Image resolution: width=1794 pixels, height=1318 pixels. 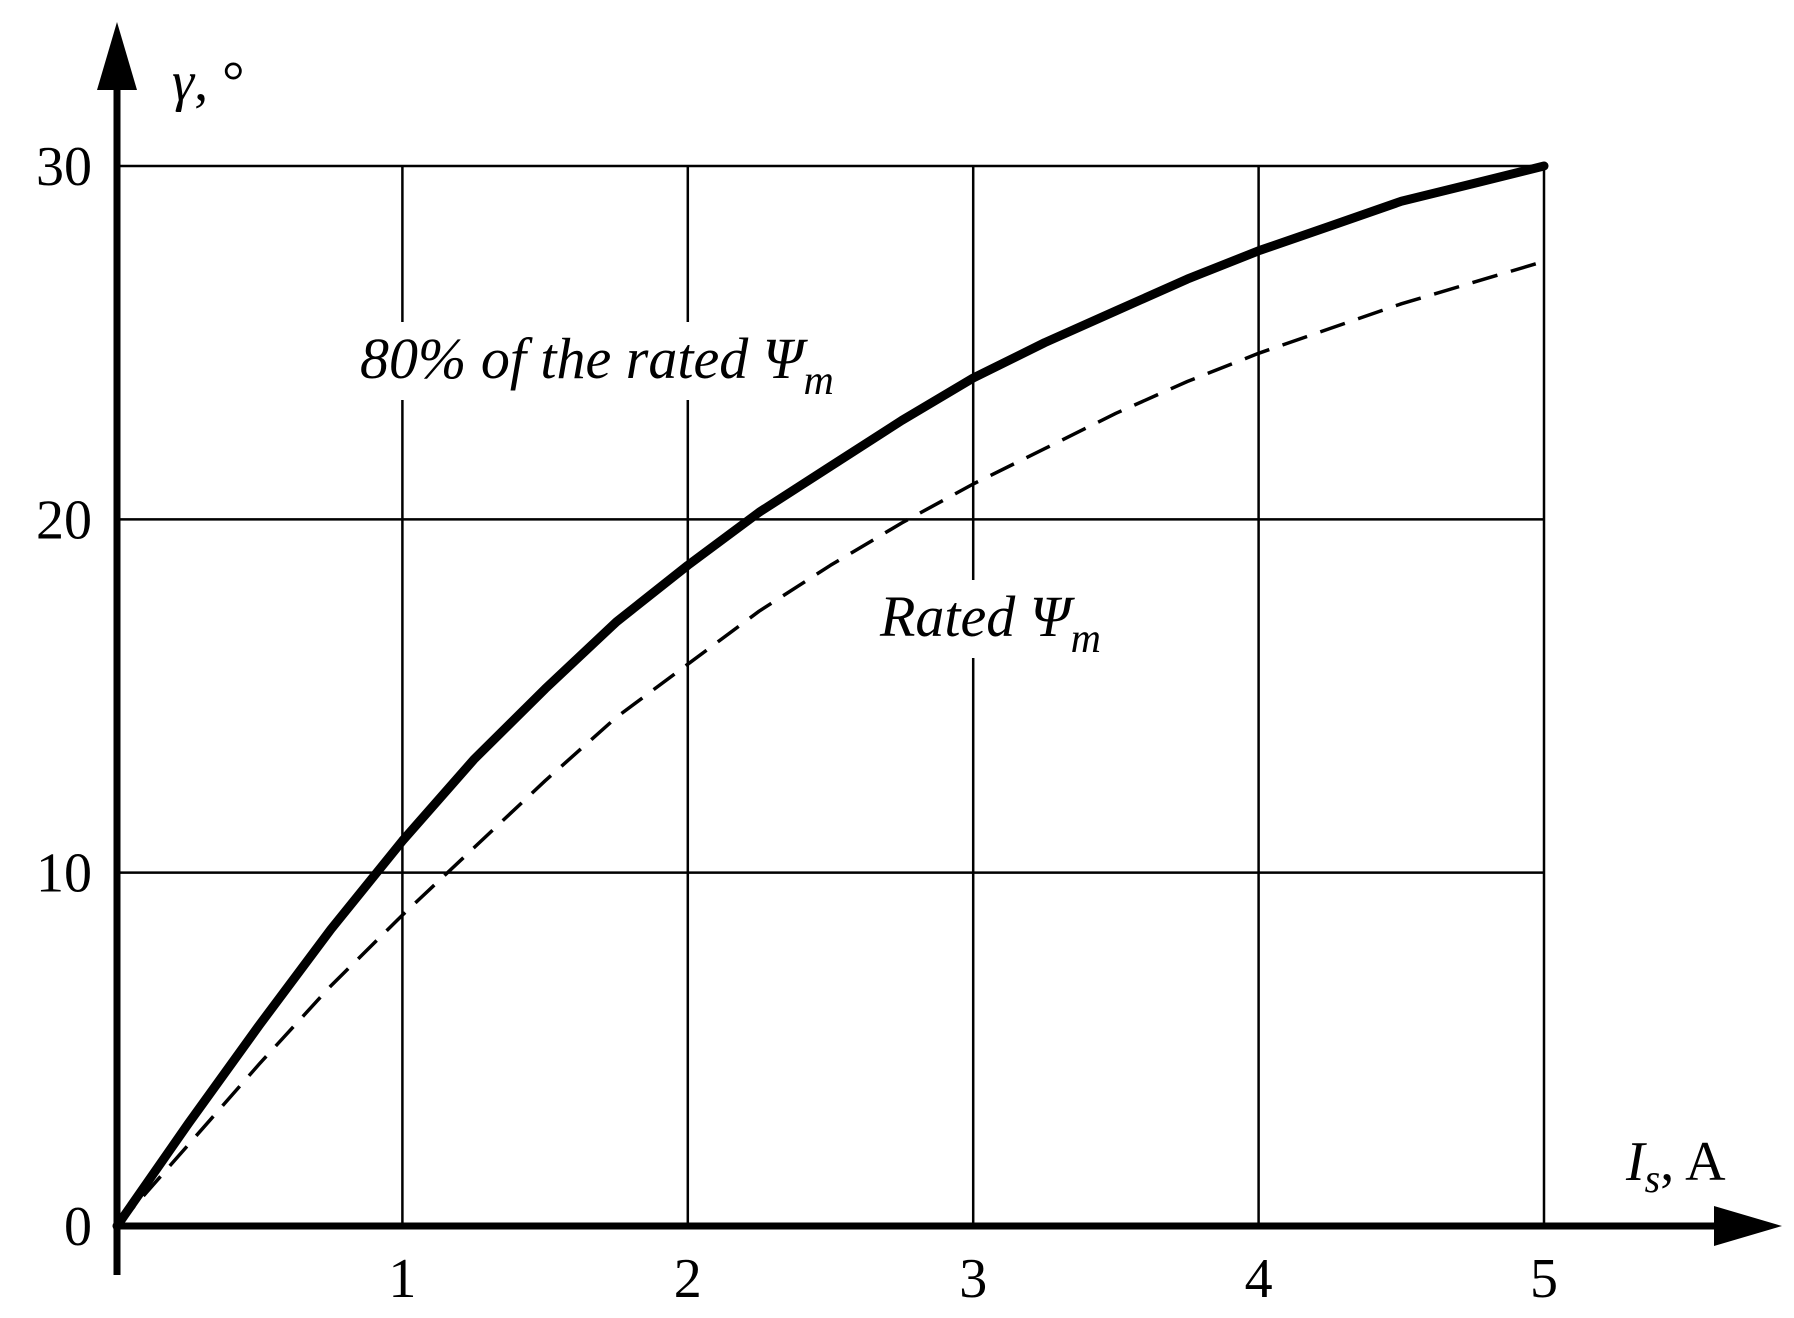 I want to click on series-2-label: Rated Ψm, so click(x=990, y=623).